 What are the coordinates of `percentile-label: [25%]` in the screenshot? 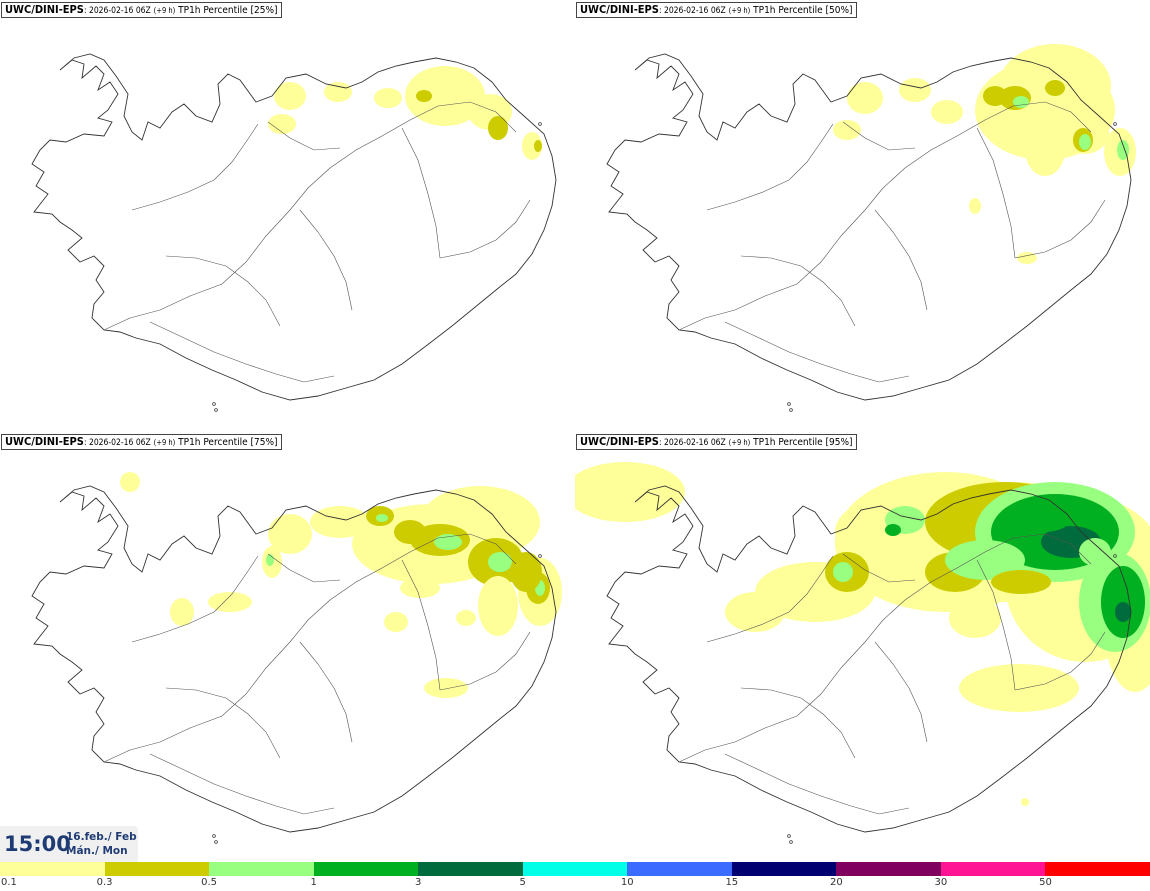 It's located at (264, 10).